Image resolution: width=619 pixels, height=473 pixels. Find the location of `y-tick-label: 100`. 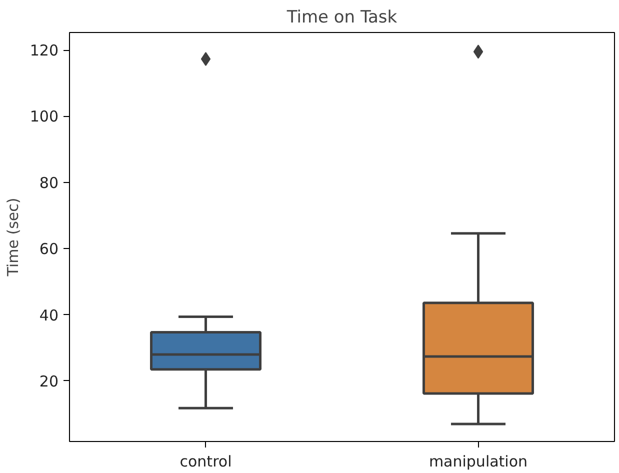

y-tick-label: 100 is located at coordinates (44, 117).